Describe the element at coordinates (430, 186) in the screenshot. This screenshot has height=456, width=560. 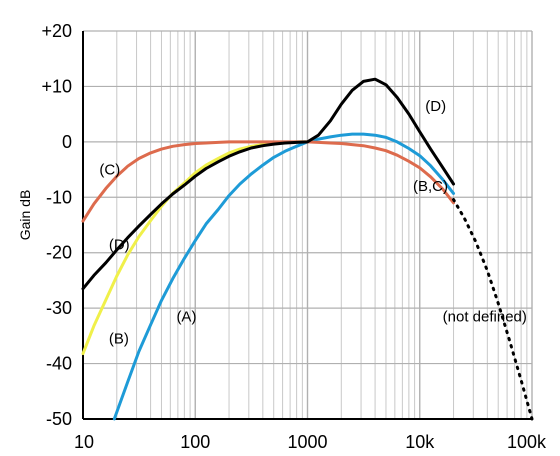
I see `annotation-label: (B,C)` at that location.